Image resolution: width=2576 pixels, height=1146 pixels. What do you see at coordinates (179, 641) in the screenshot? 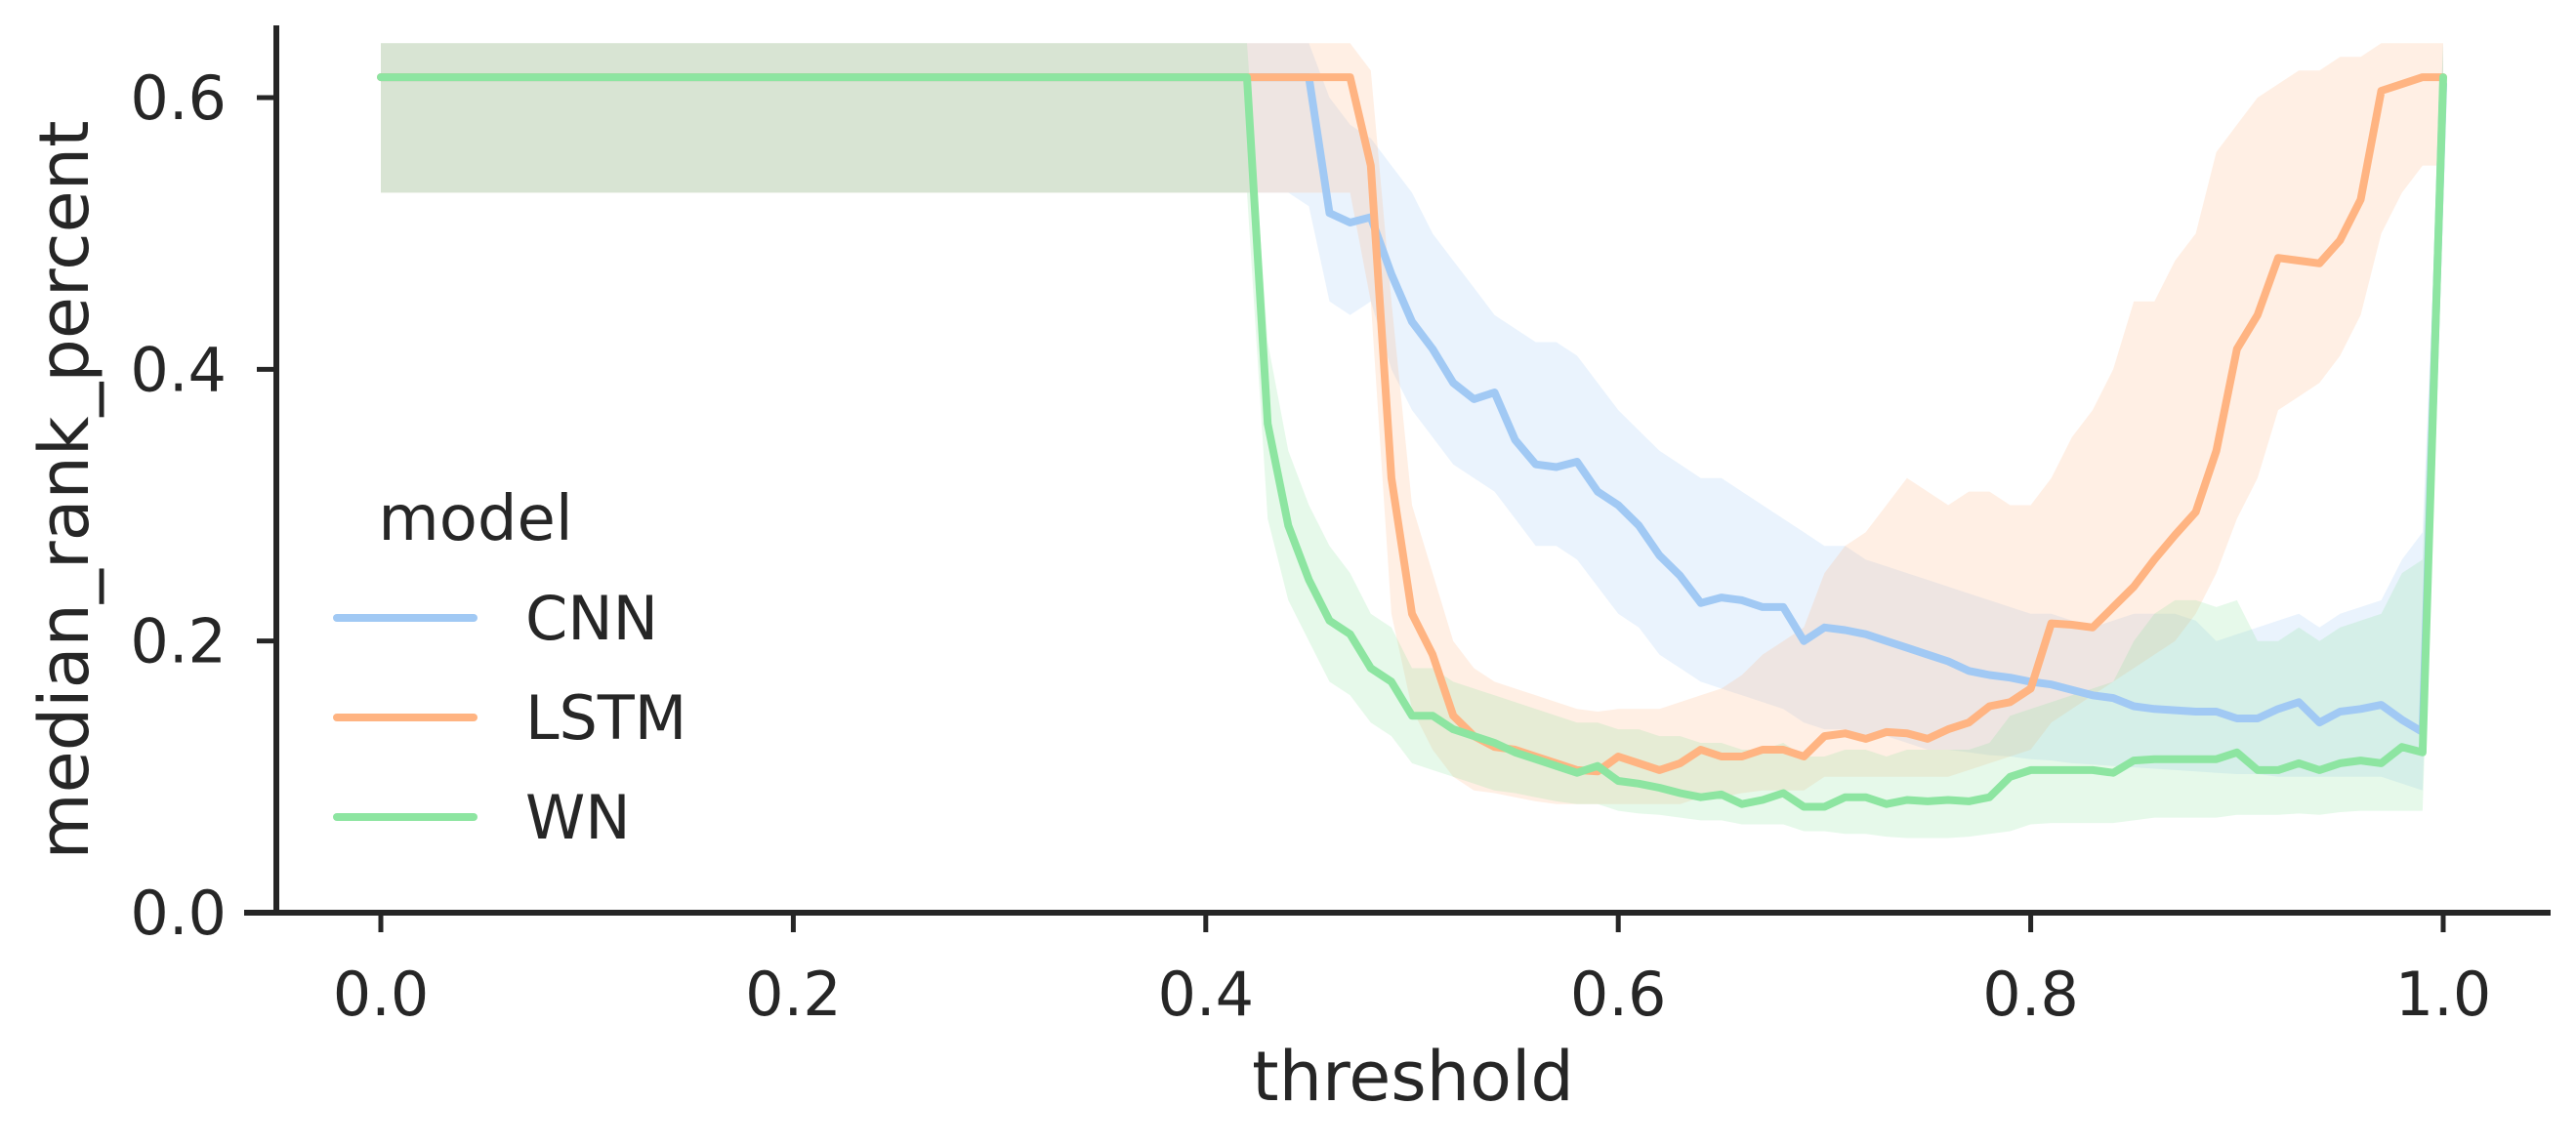
I see `y-tick-label: 0.2` at bounding box center [179, 641].